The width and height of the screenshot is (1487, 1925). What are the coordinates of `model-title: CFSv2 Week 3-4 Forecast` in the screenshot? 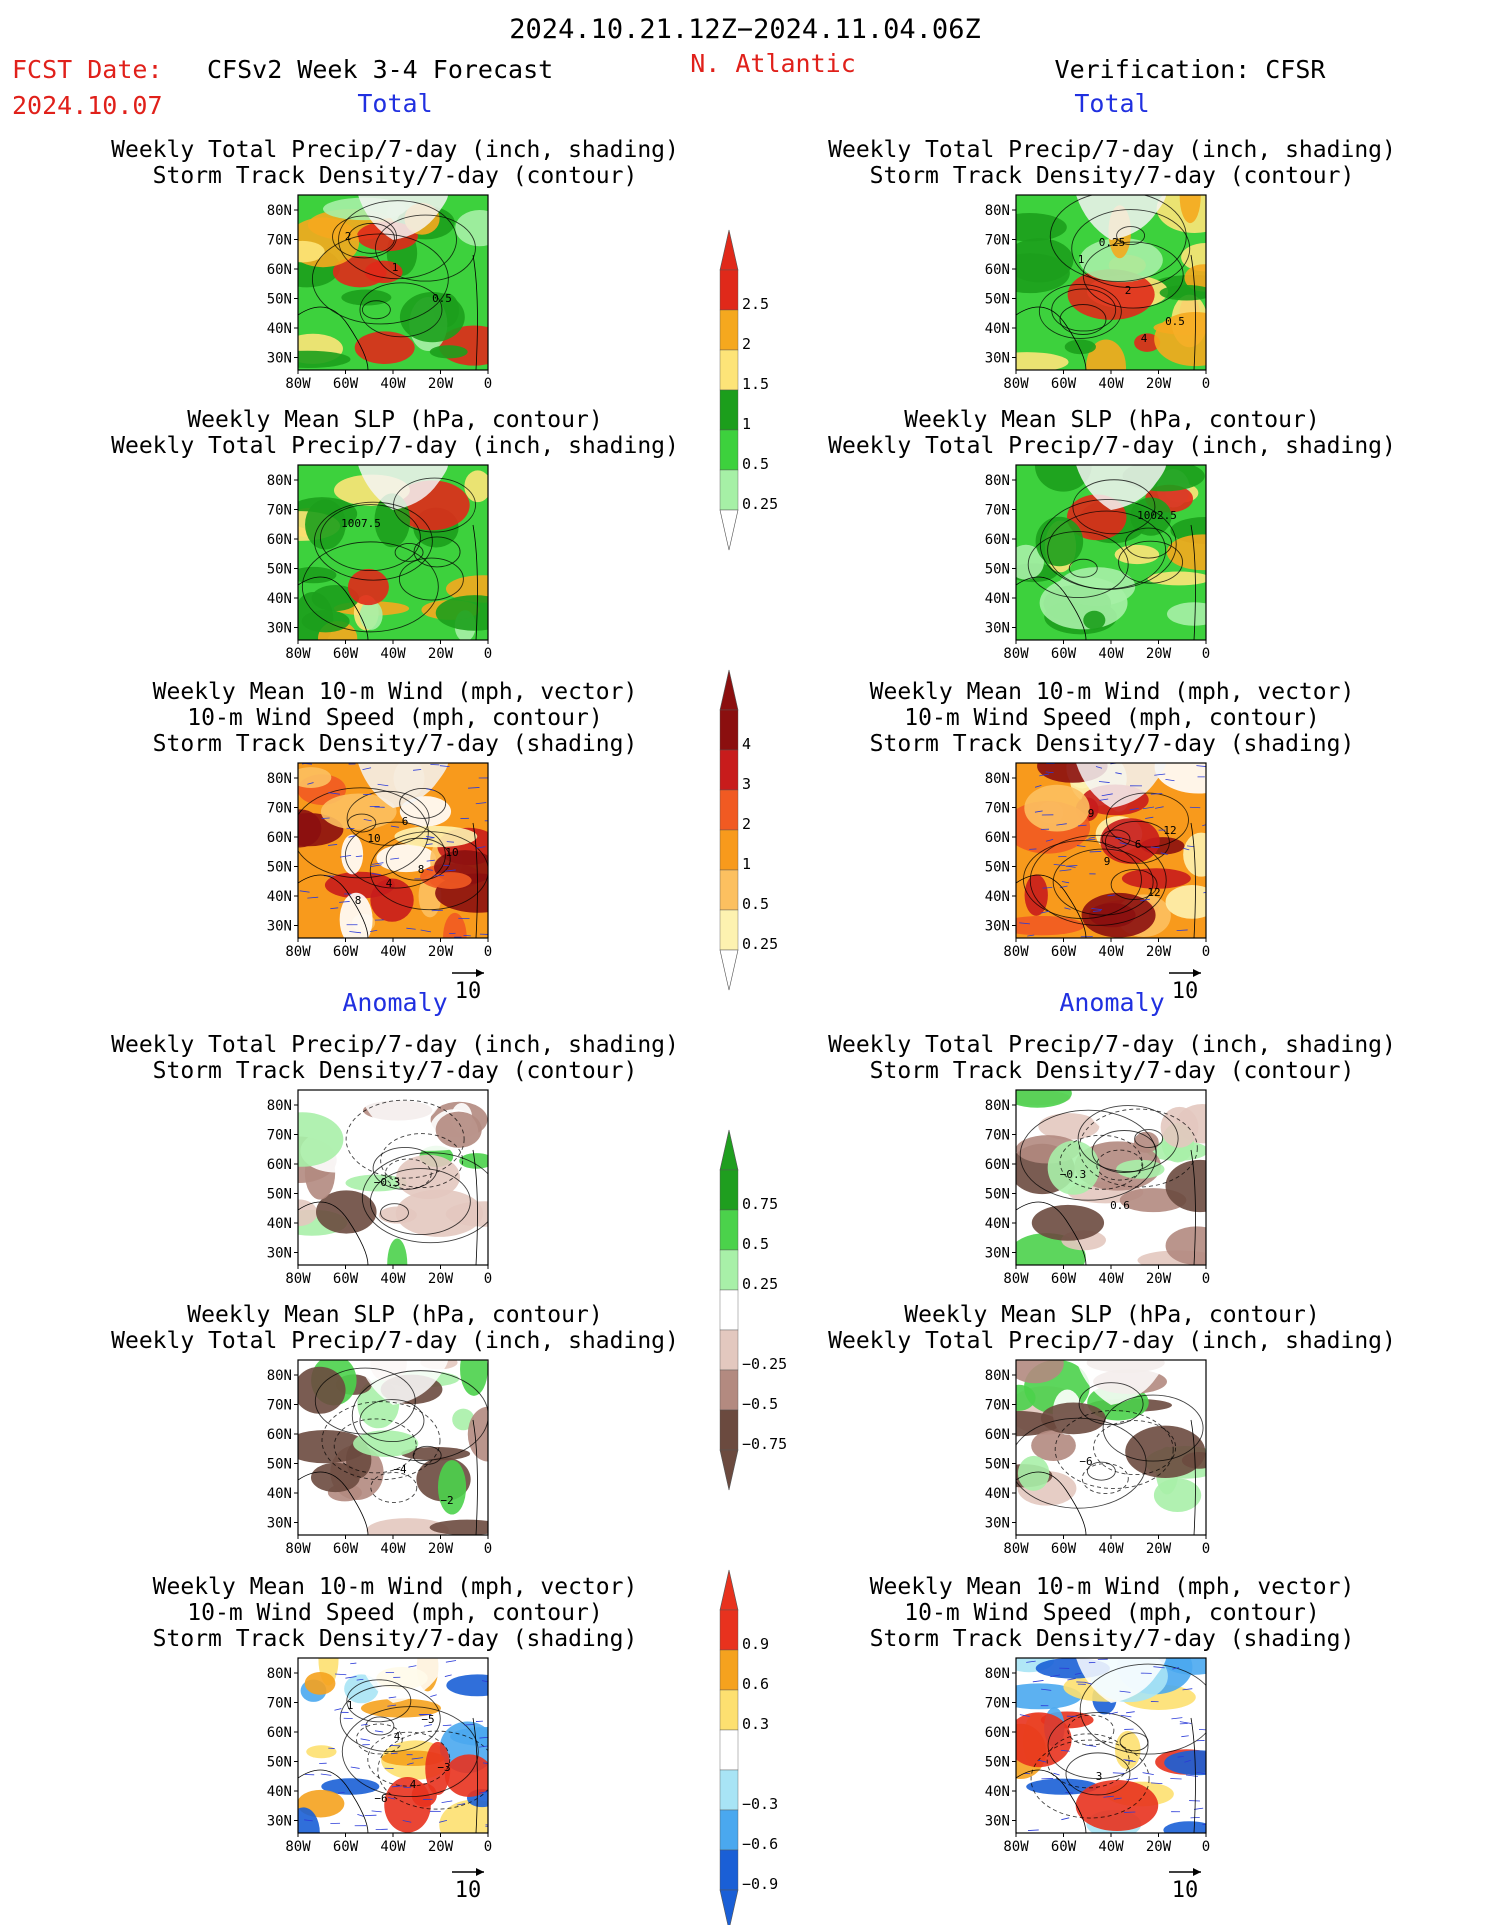 It's located at (380, 69).